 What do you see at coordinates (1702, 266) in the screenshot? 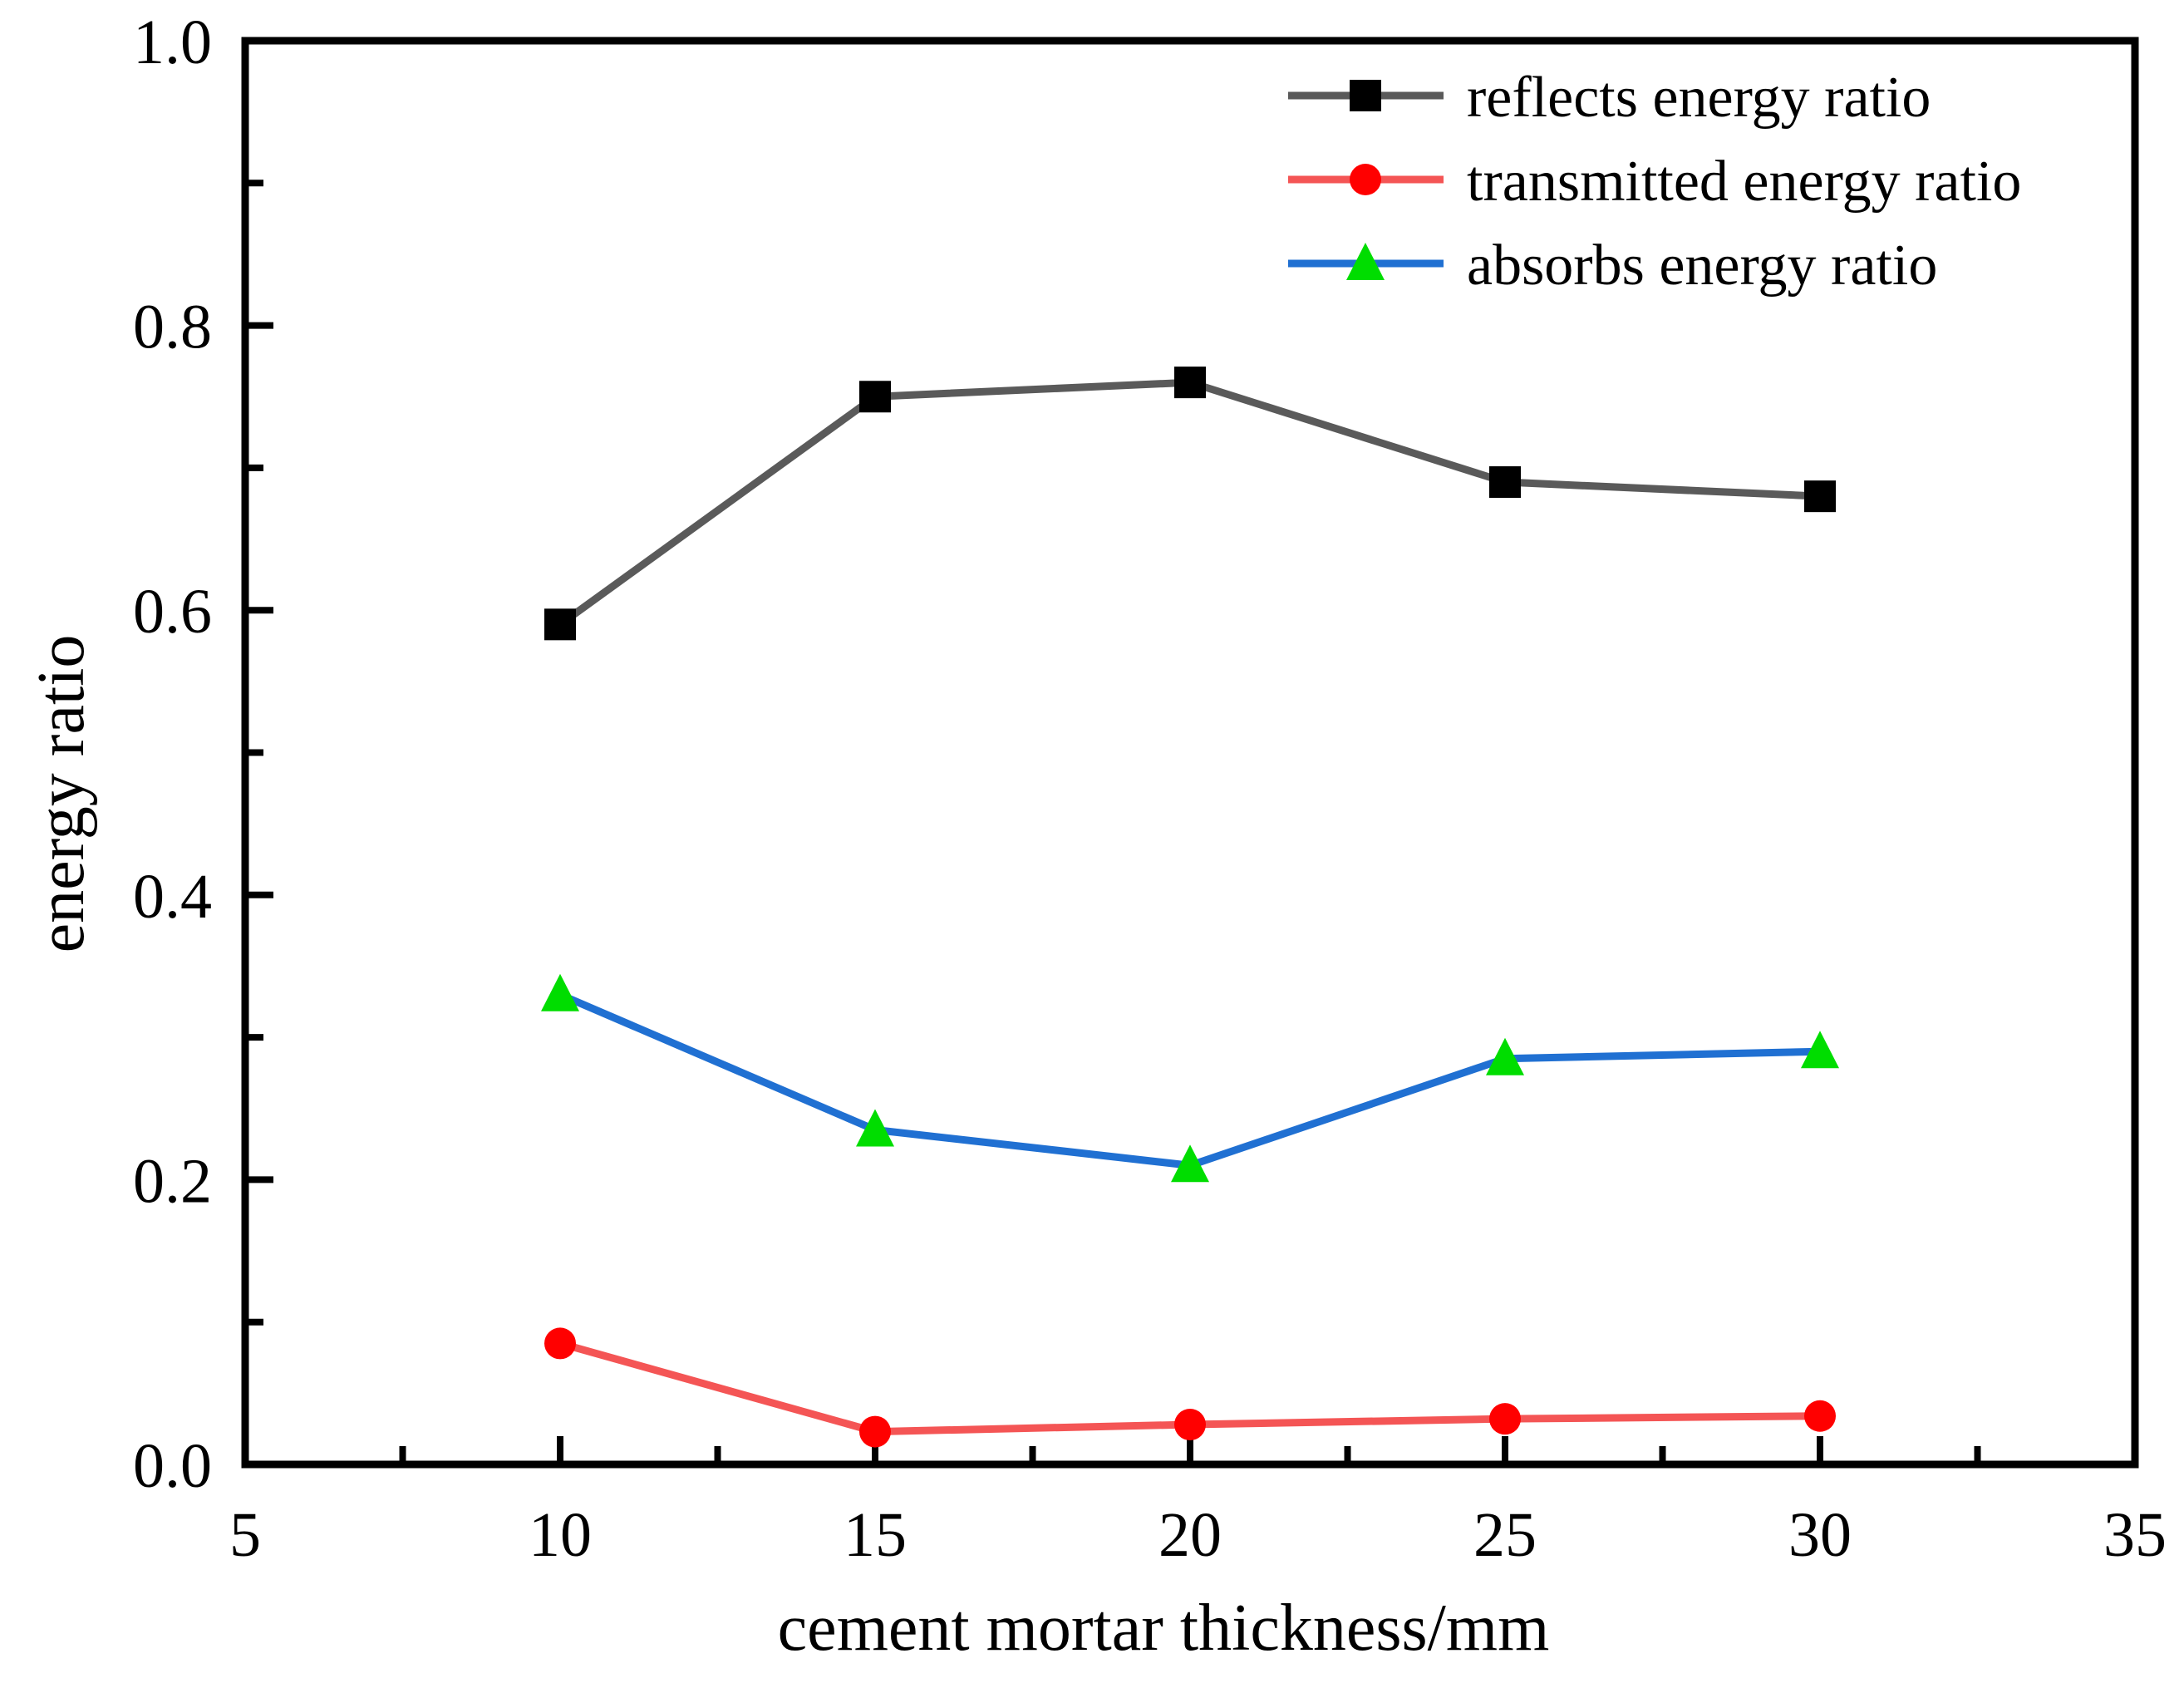
I see `legend-label: absorbs energy ratio` at bounding box center [1702, 266].